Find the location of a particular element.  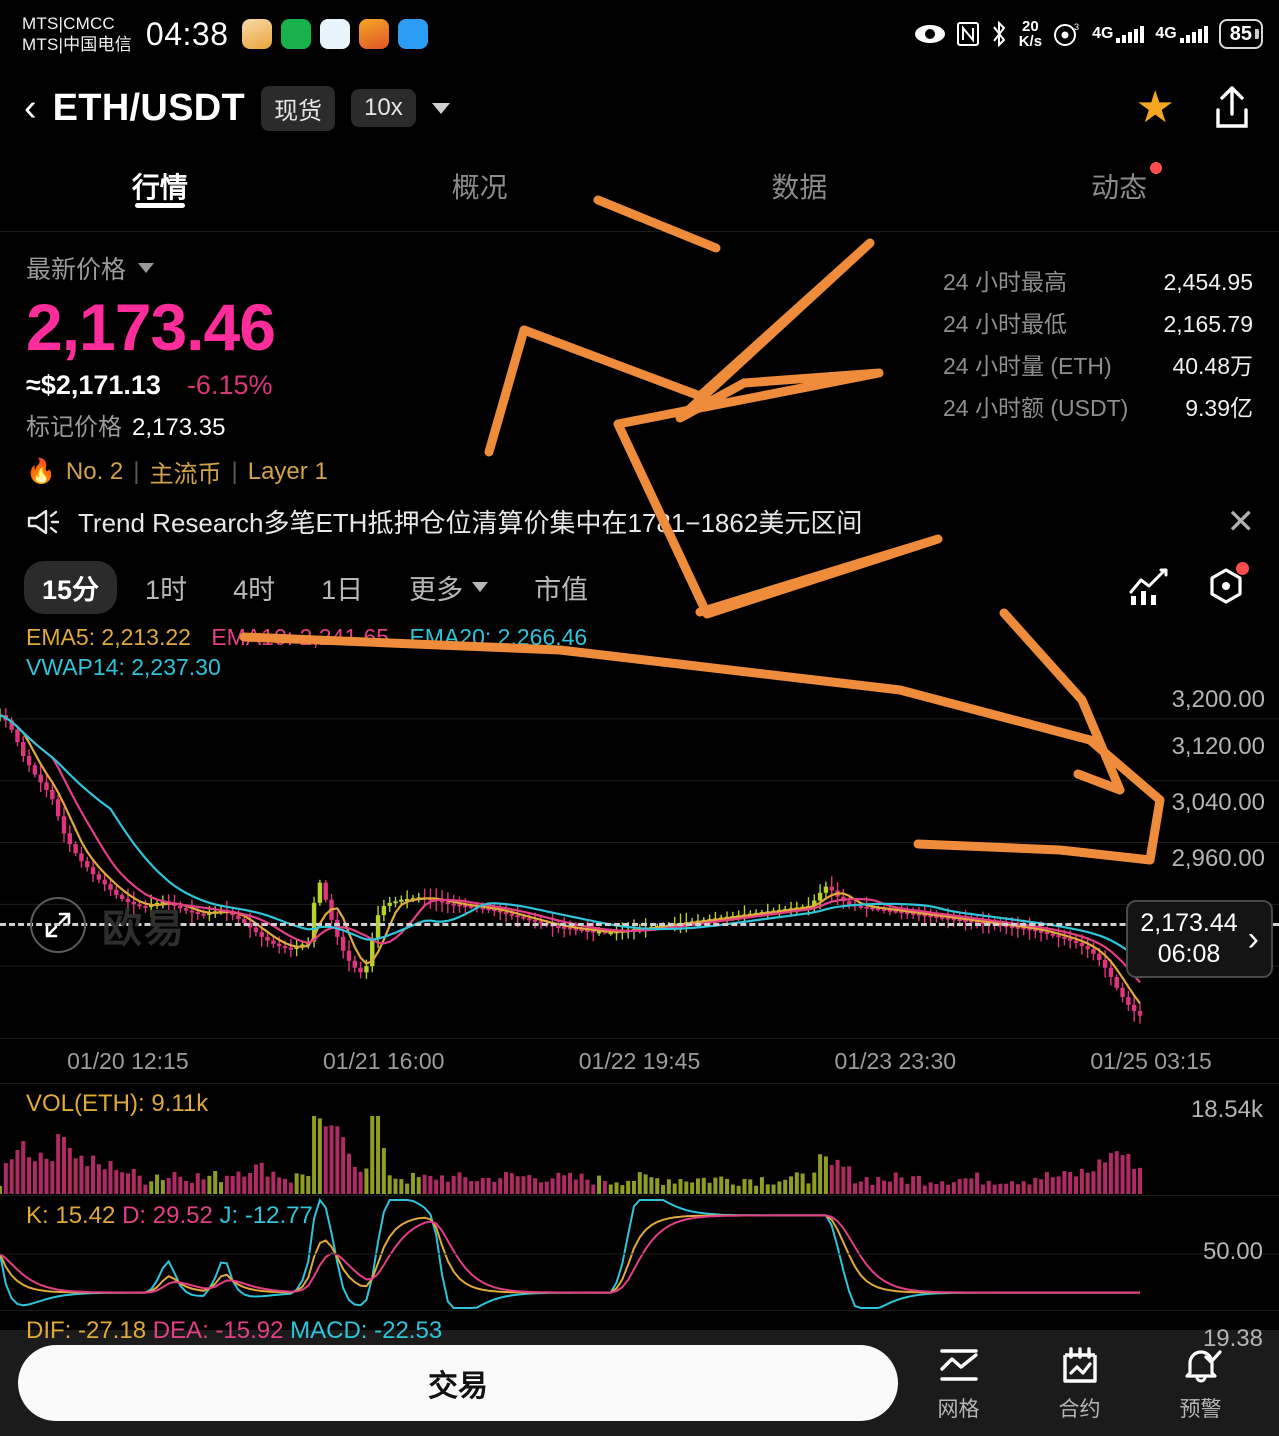

timeframe-label: 更多 is located at coordinates (436, 589).